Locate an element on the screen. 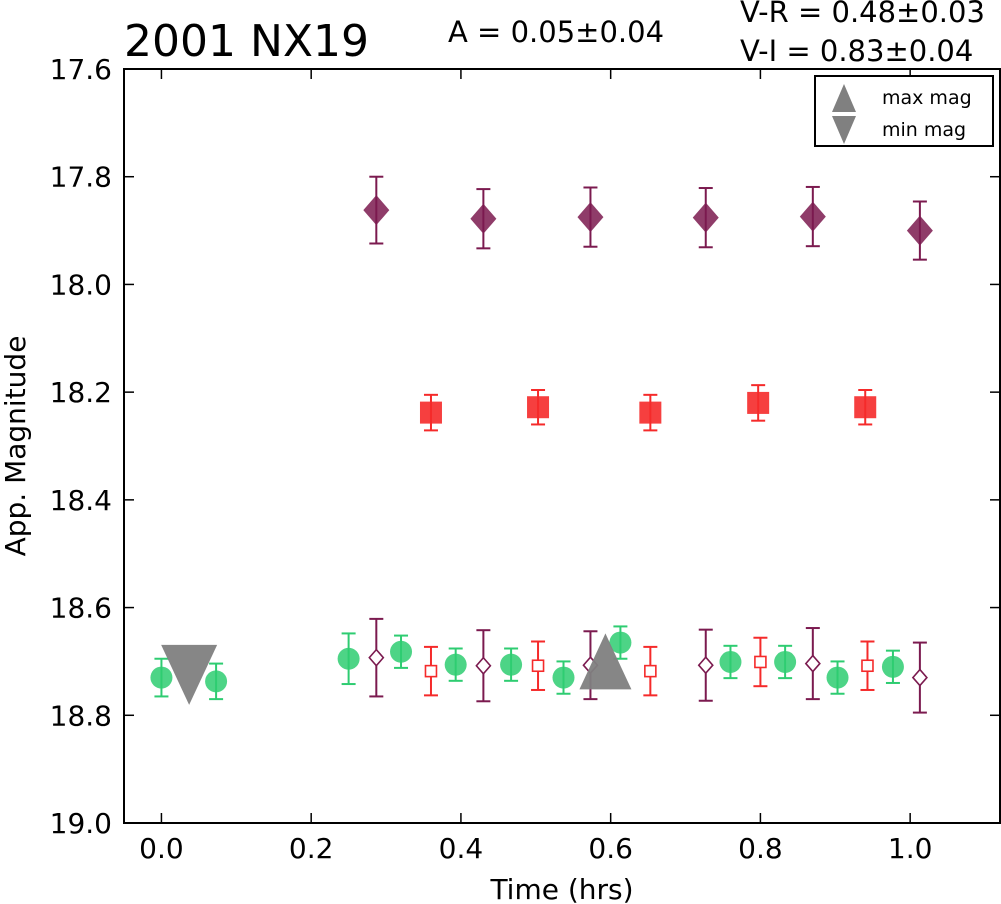 This screenshot has width=1001, height=904. x-tick-label: 0.4 is located at coordinates (461, 848).